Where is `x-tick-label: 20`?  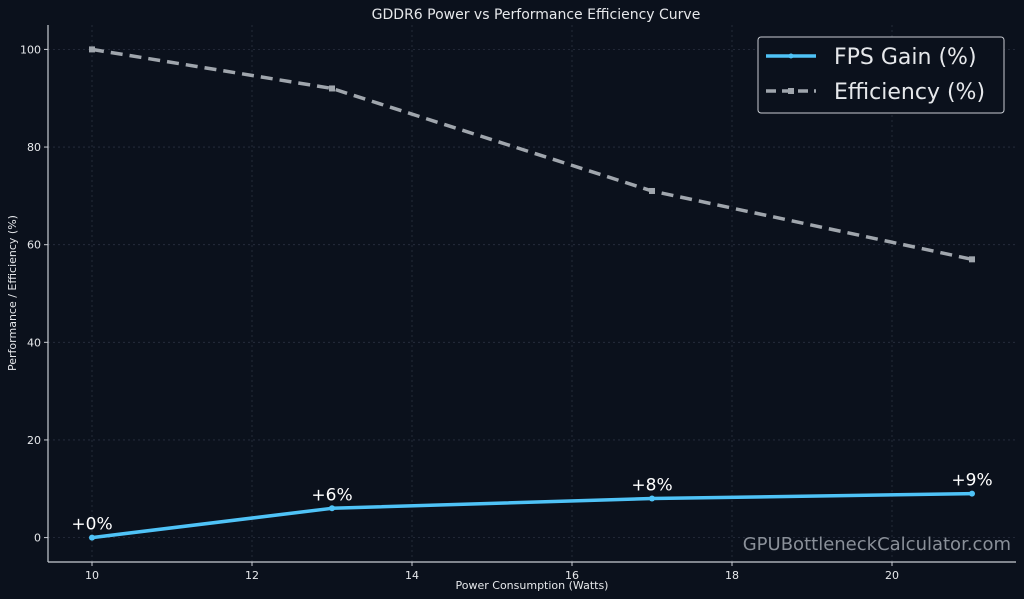
x-tick-label: 20 is located at coordinates (892, 575).